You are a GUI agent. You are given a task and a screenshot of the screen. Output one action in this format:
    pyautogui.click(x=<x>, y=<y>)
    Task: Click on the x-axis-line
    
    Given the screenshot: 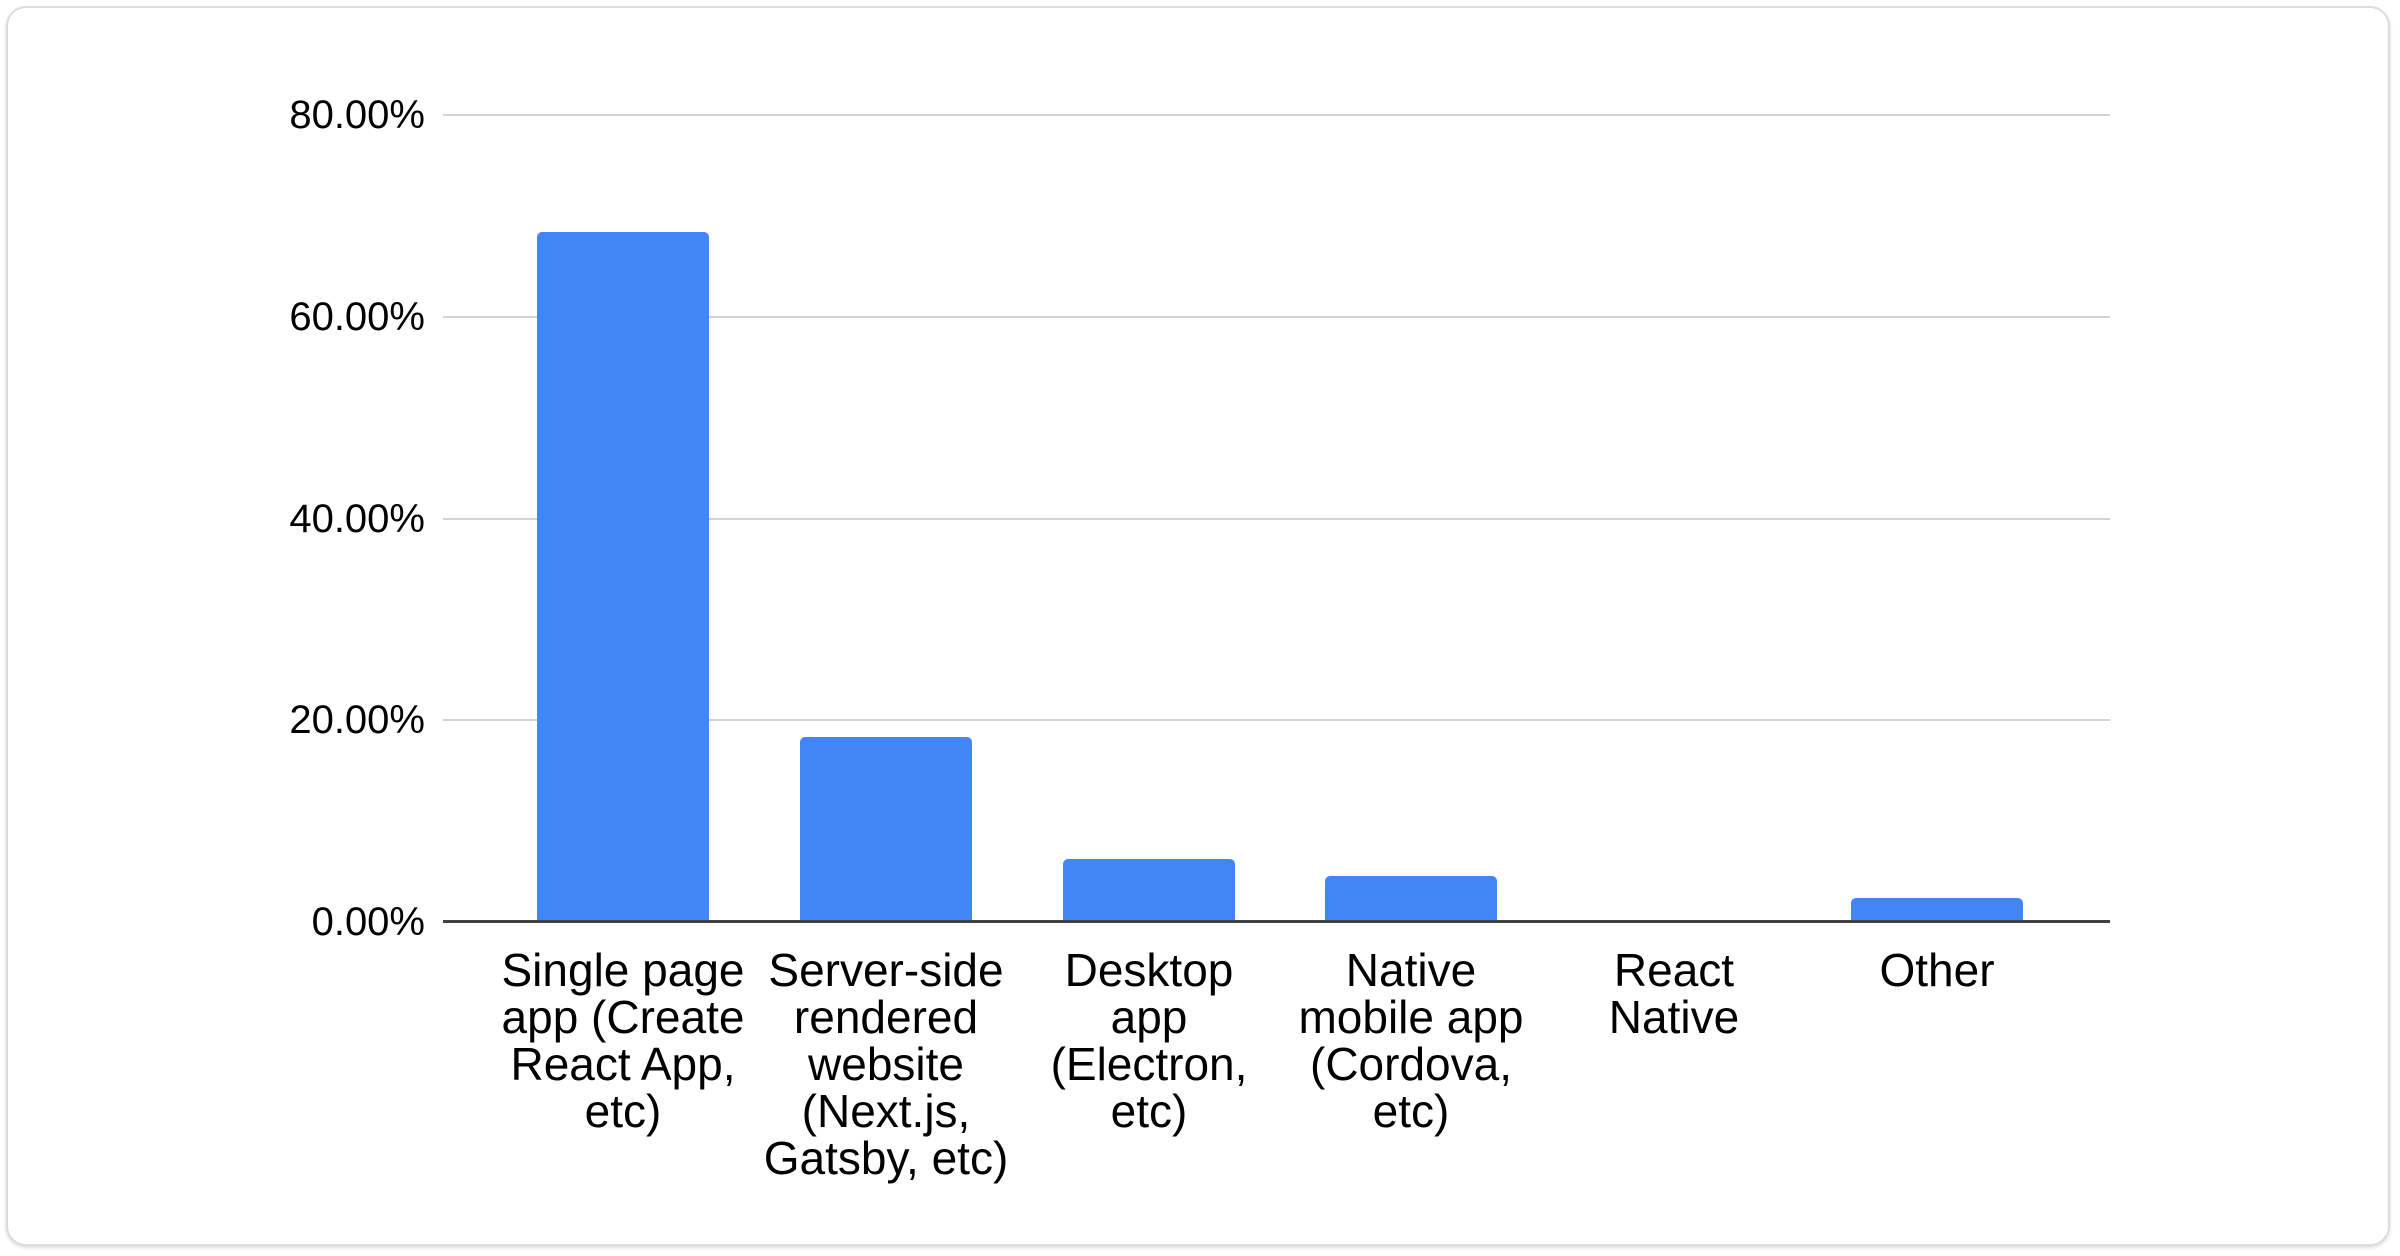 What is the action you would take?
    pyautogui.click(x=1276, y=921)
    